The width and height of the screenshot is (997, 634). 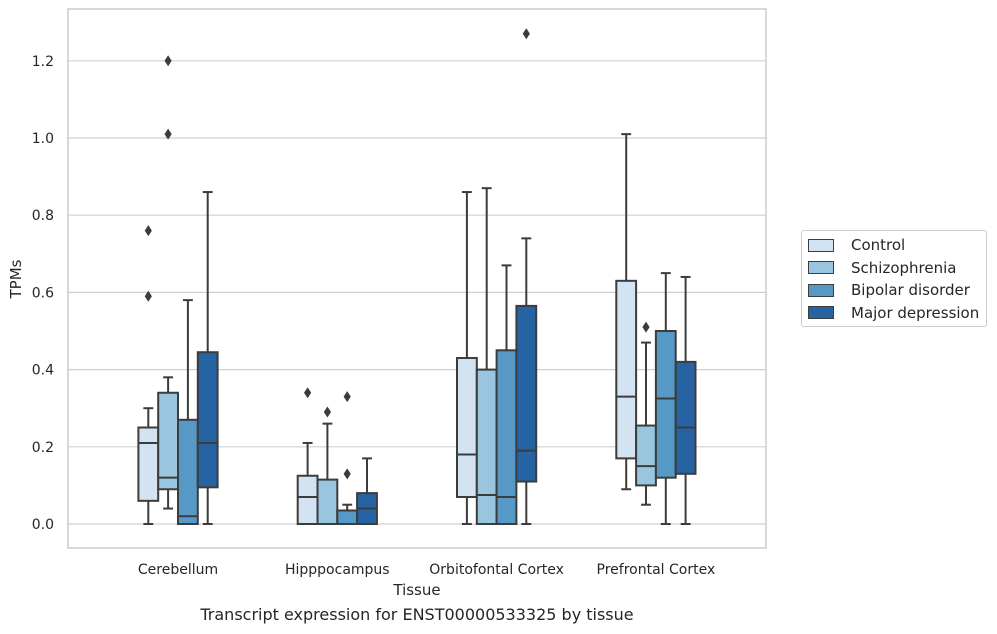 I want to click on y-tick-label: 0.4, so click(x=43, y=371).